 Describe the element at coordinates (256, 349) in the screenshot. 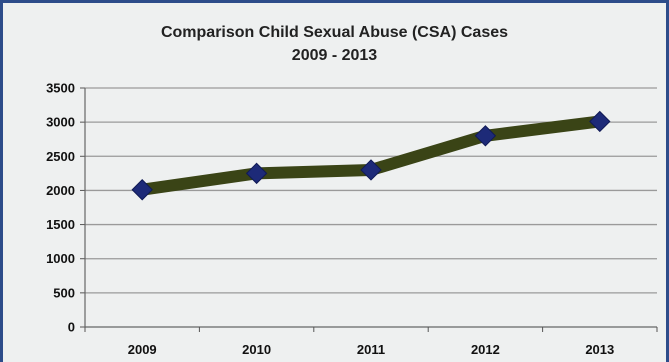

I see `x-tick-label: 2010` at that location.